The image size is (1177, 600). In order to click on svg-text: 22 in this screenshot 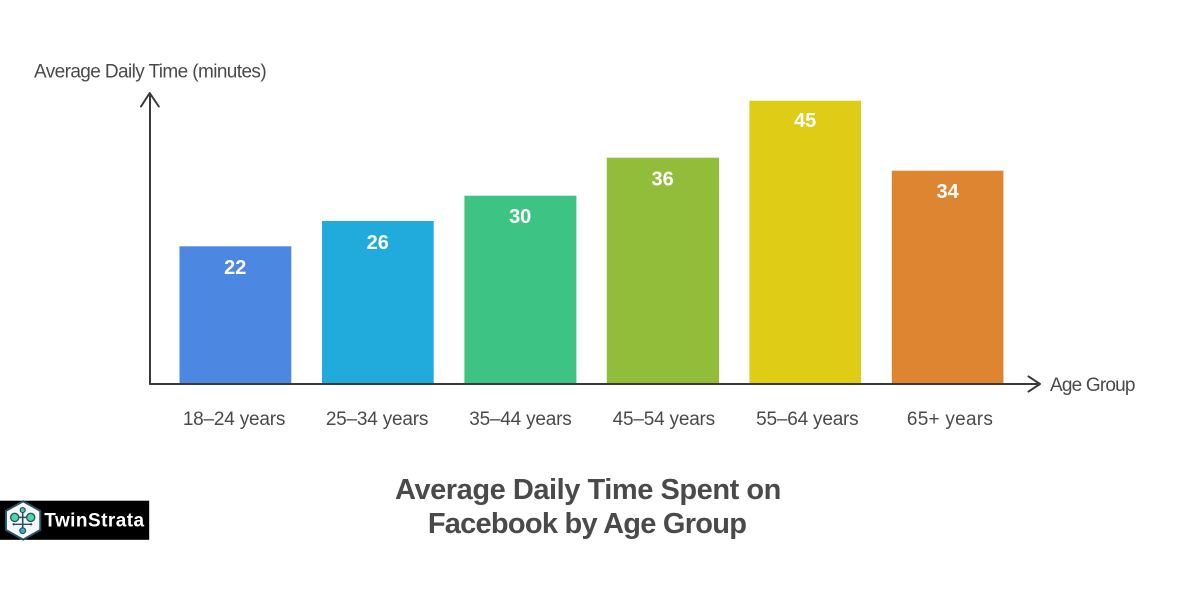, I will do `click(235, 268)`.